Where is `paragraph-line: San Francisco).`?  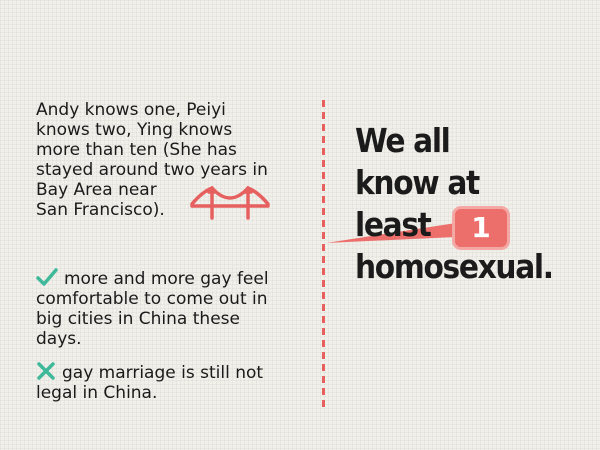 paragraph-line: San Francisco). is located at coordinates (100, 210).